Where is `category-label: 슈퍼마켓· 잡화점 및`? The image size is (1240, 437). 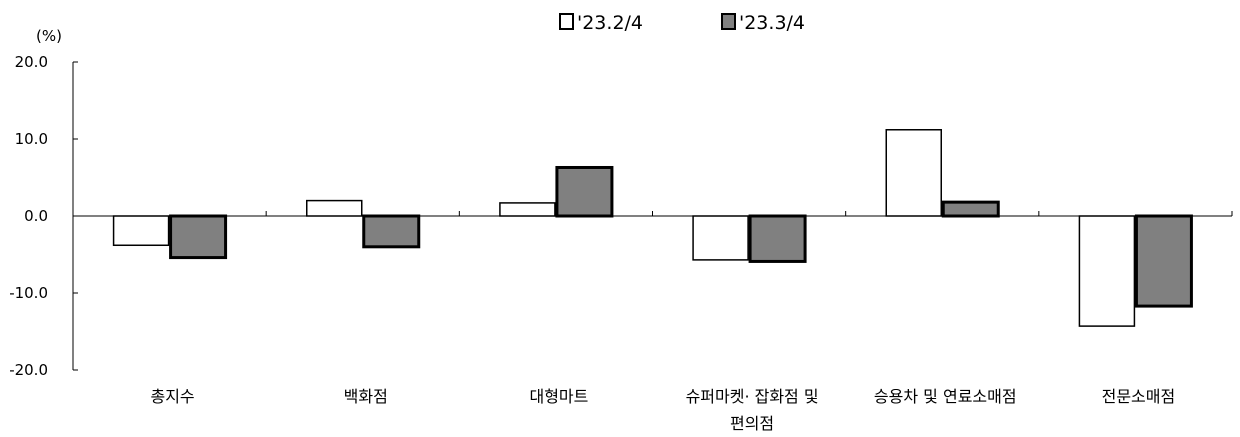 category-label: 슈퍼마켓· 잡화점 및 is located at coordinates (752, 396).